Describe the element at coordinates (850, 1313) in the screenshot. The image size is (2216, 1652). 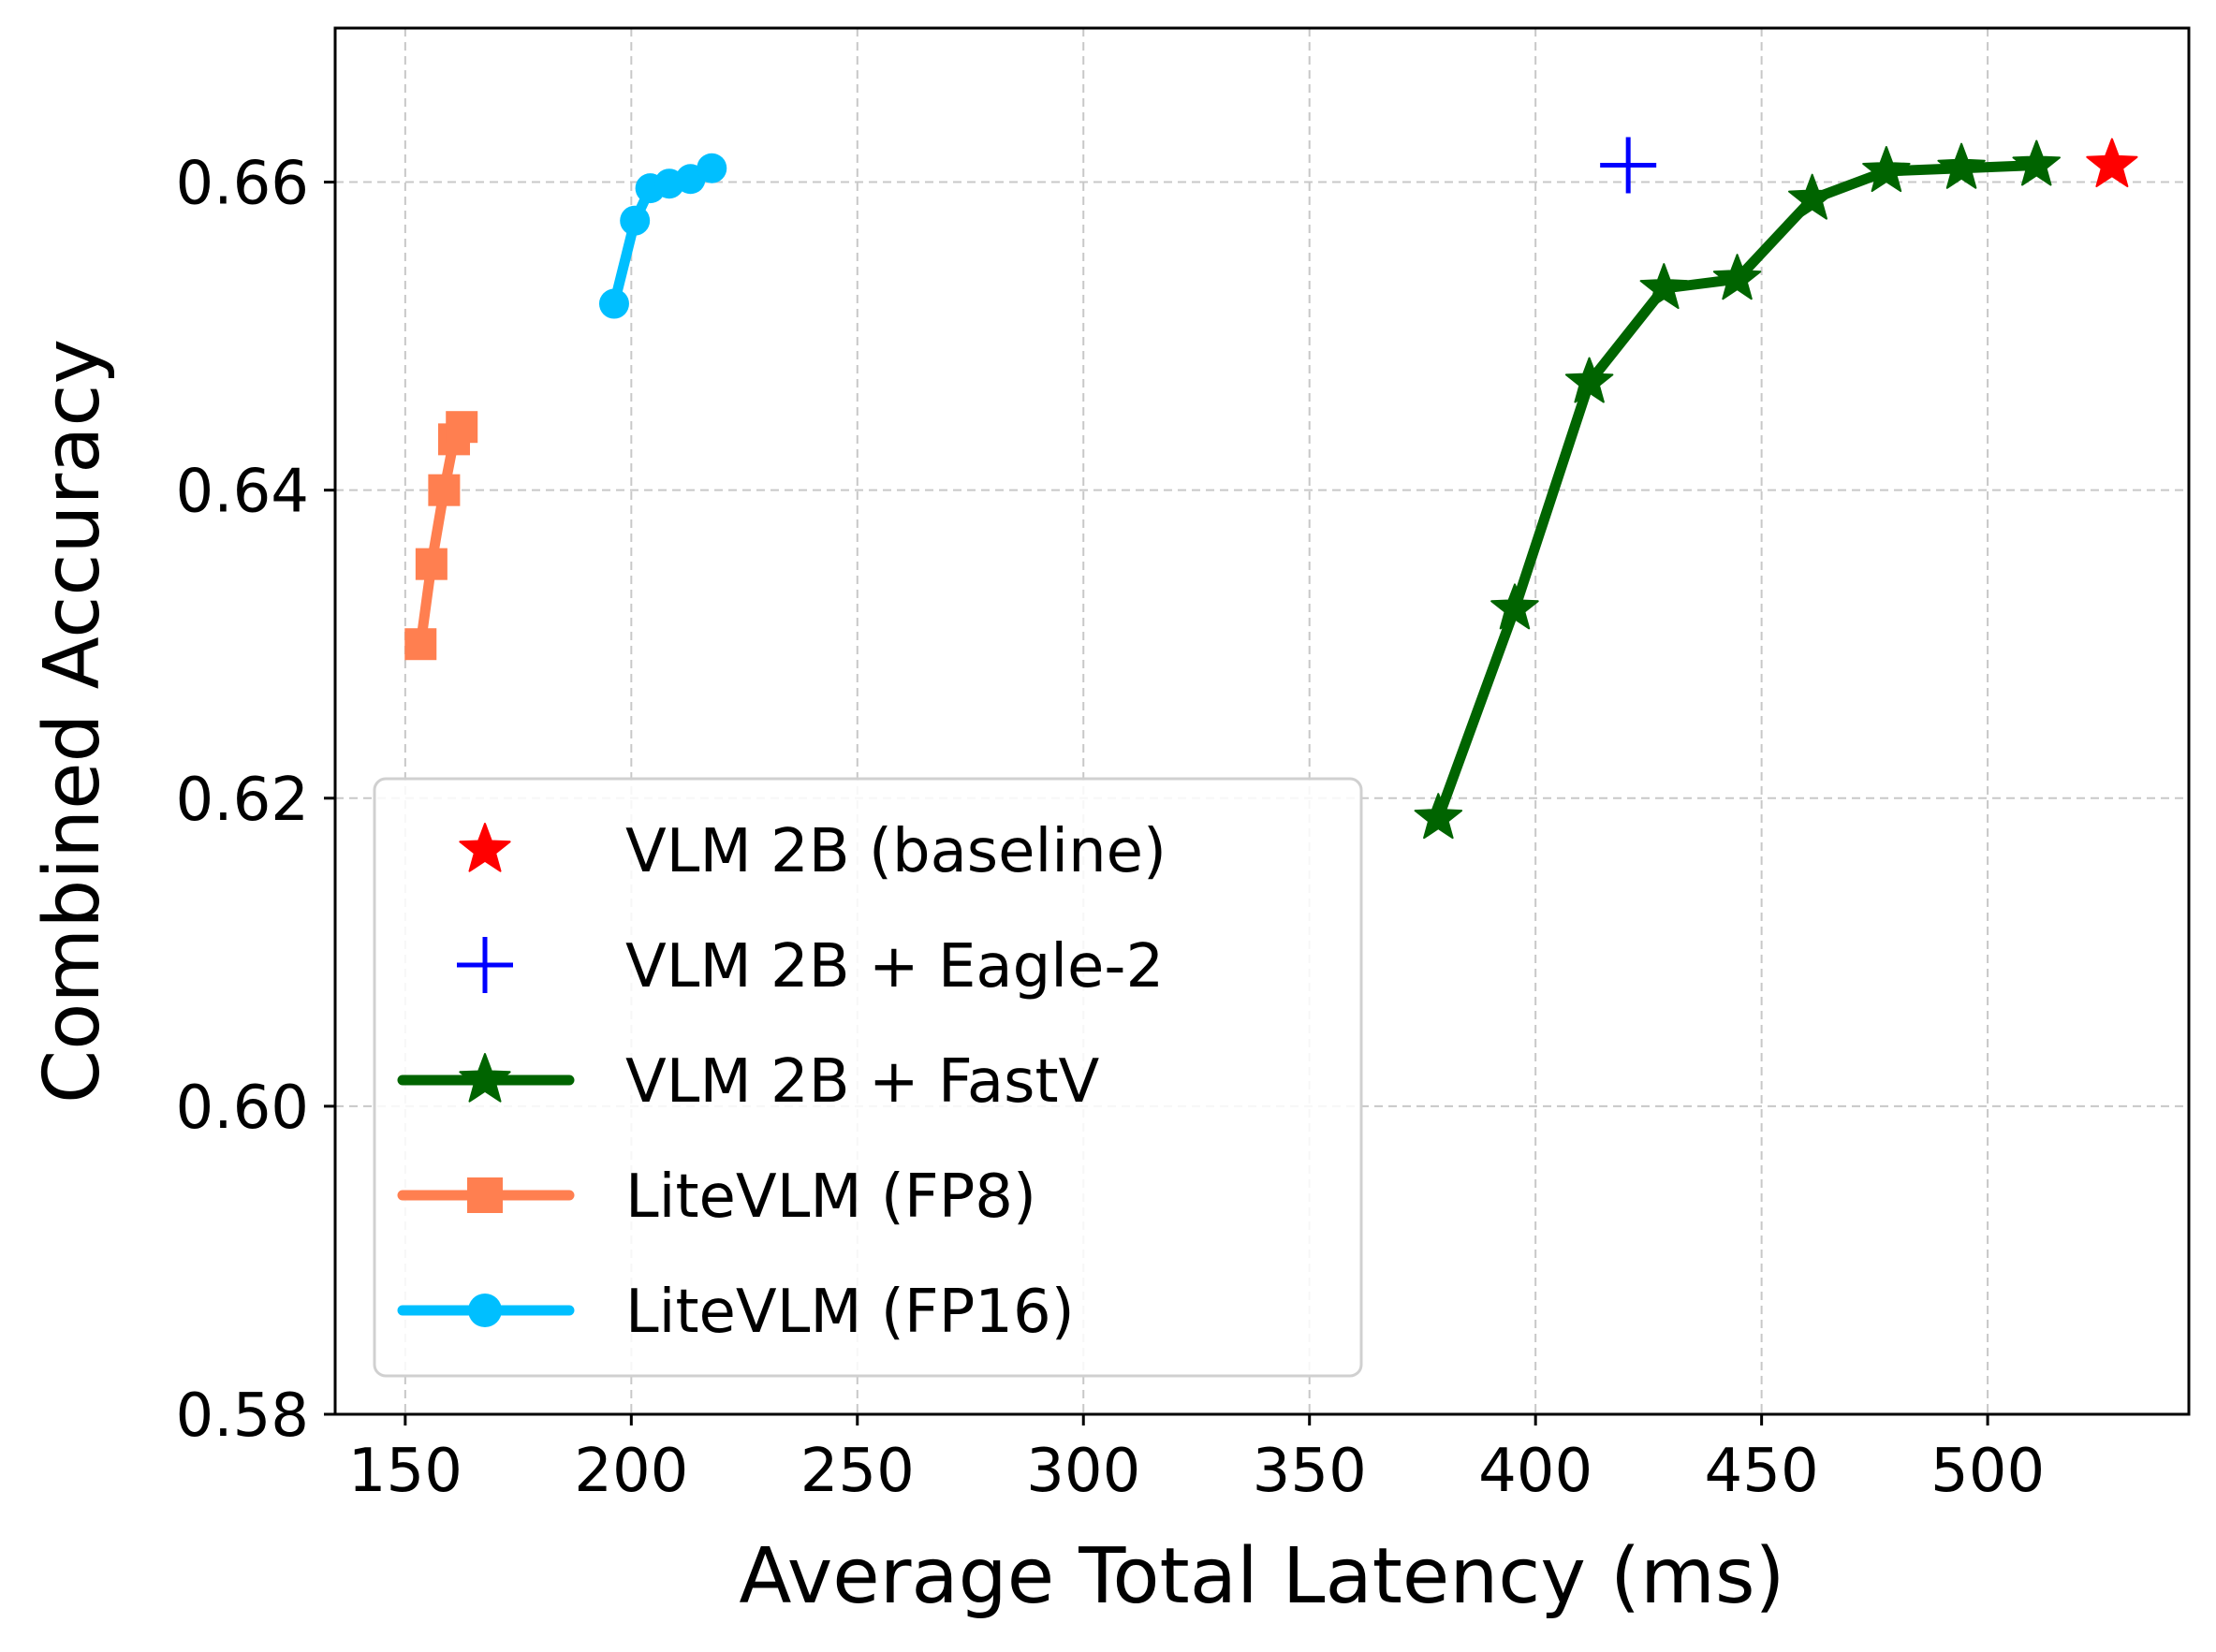
I see `legend-label: LiteVLM (FP16)` at that location.